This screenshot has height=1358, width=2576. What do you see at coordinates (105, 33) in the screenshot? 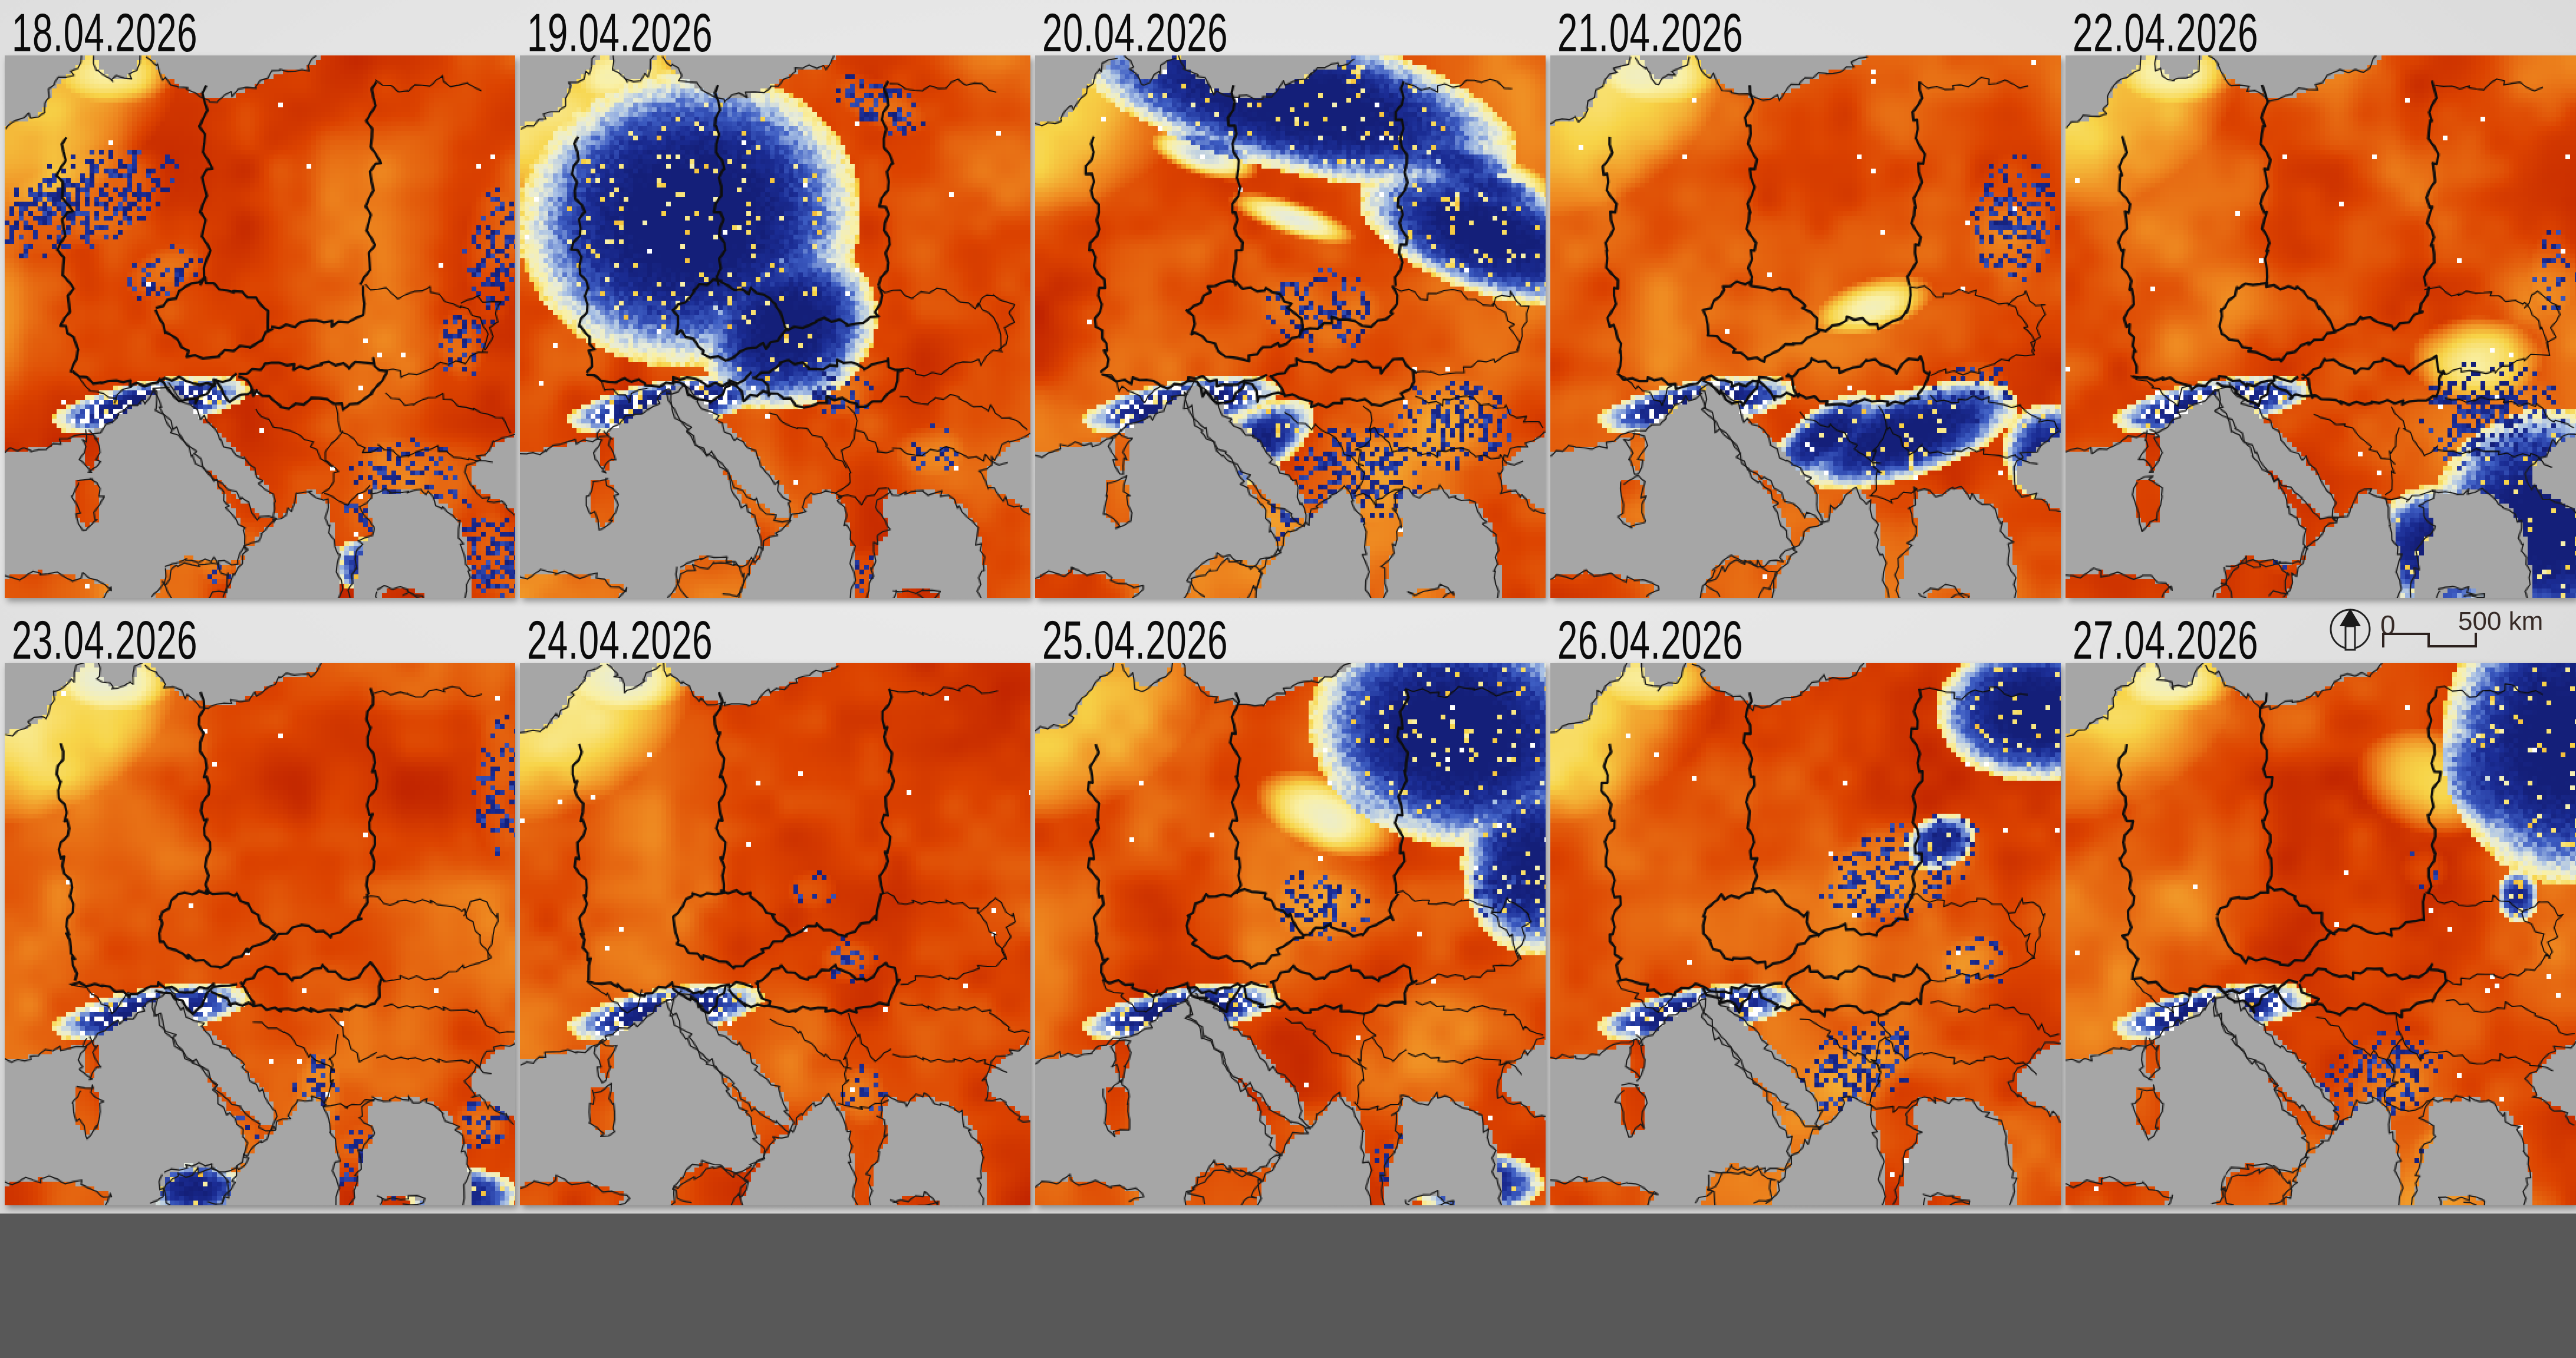
I see `map-date-label: 18.04.2026` at bounding box center [105, 33].